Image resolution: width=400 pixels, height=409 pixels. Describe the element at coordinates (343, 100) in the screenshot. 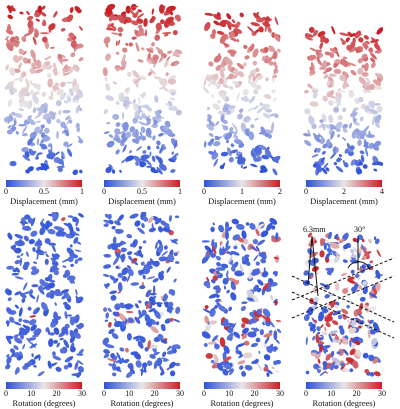

I see `grain-field` at that location.